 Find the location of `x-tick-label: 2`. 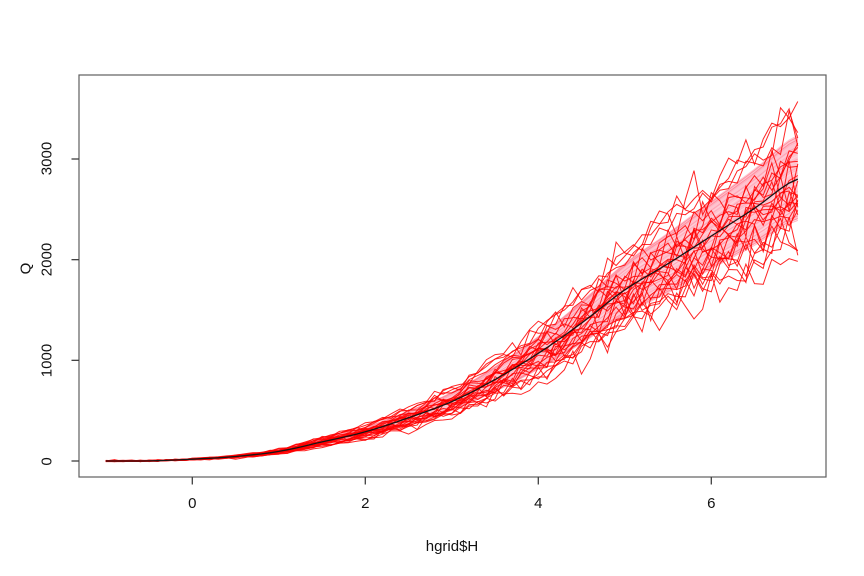

x-tick-label: 2 is located at coordinates (365, 503).